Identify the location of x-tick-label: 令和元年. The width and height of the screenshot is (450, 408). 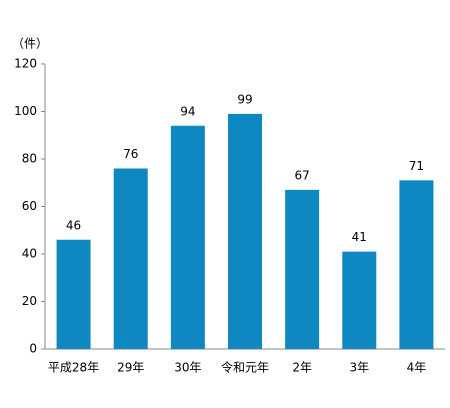
(245, 367).